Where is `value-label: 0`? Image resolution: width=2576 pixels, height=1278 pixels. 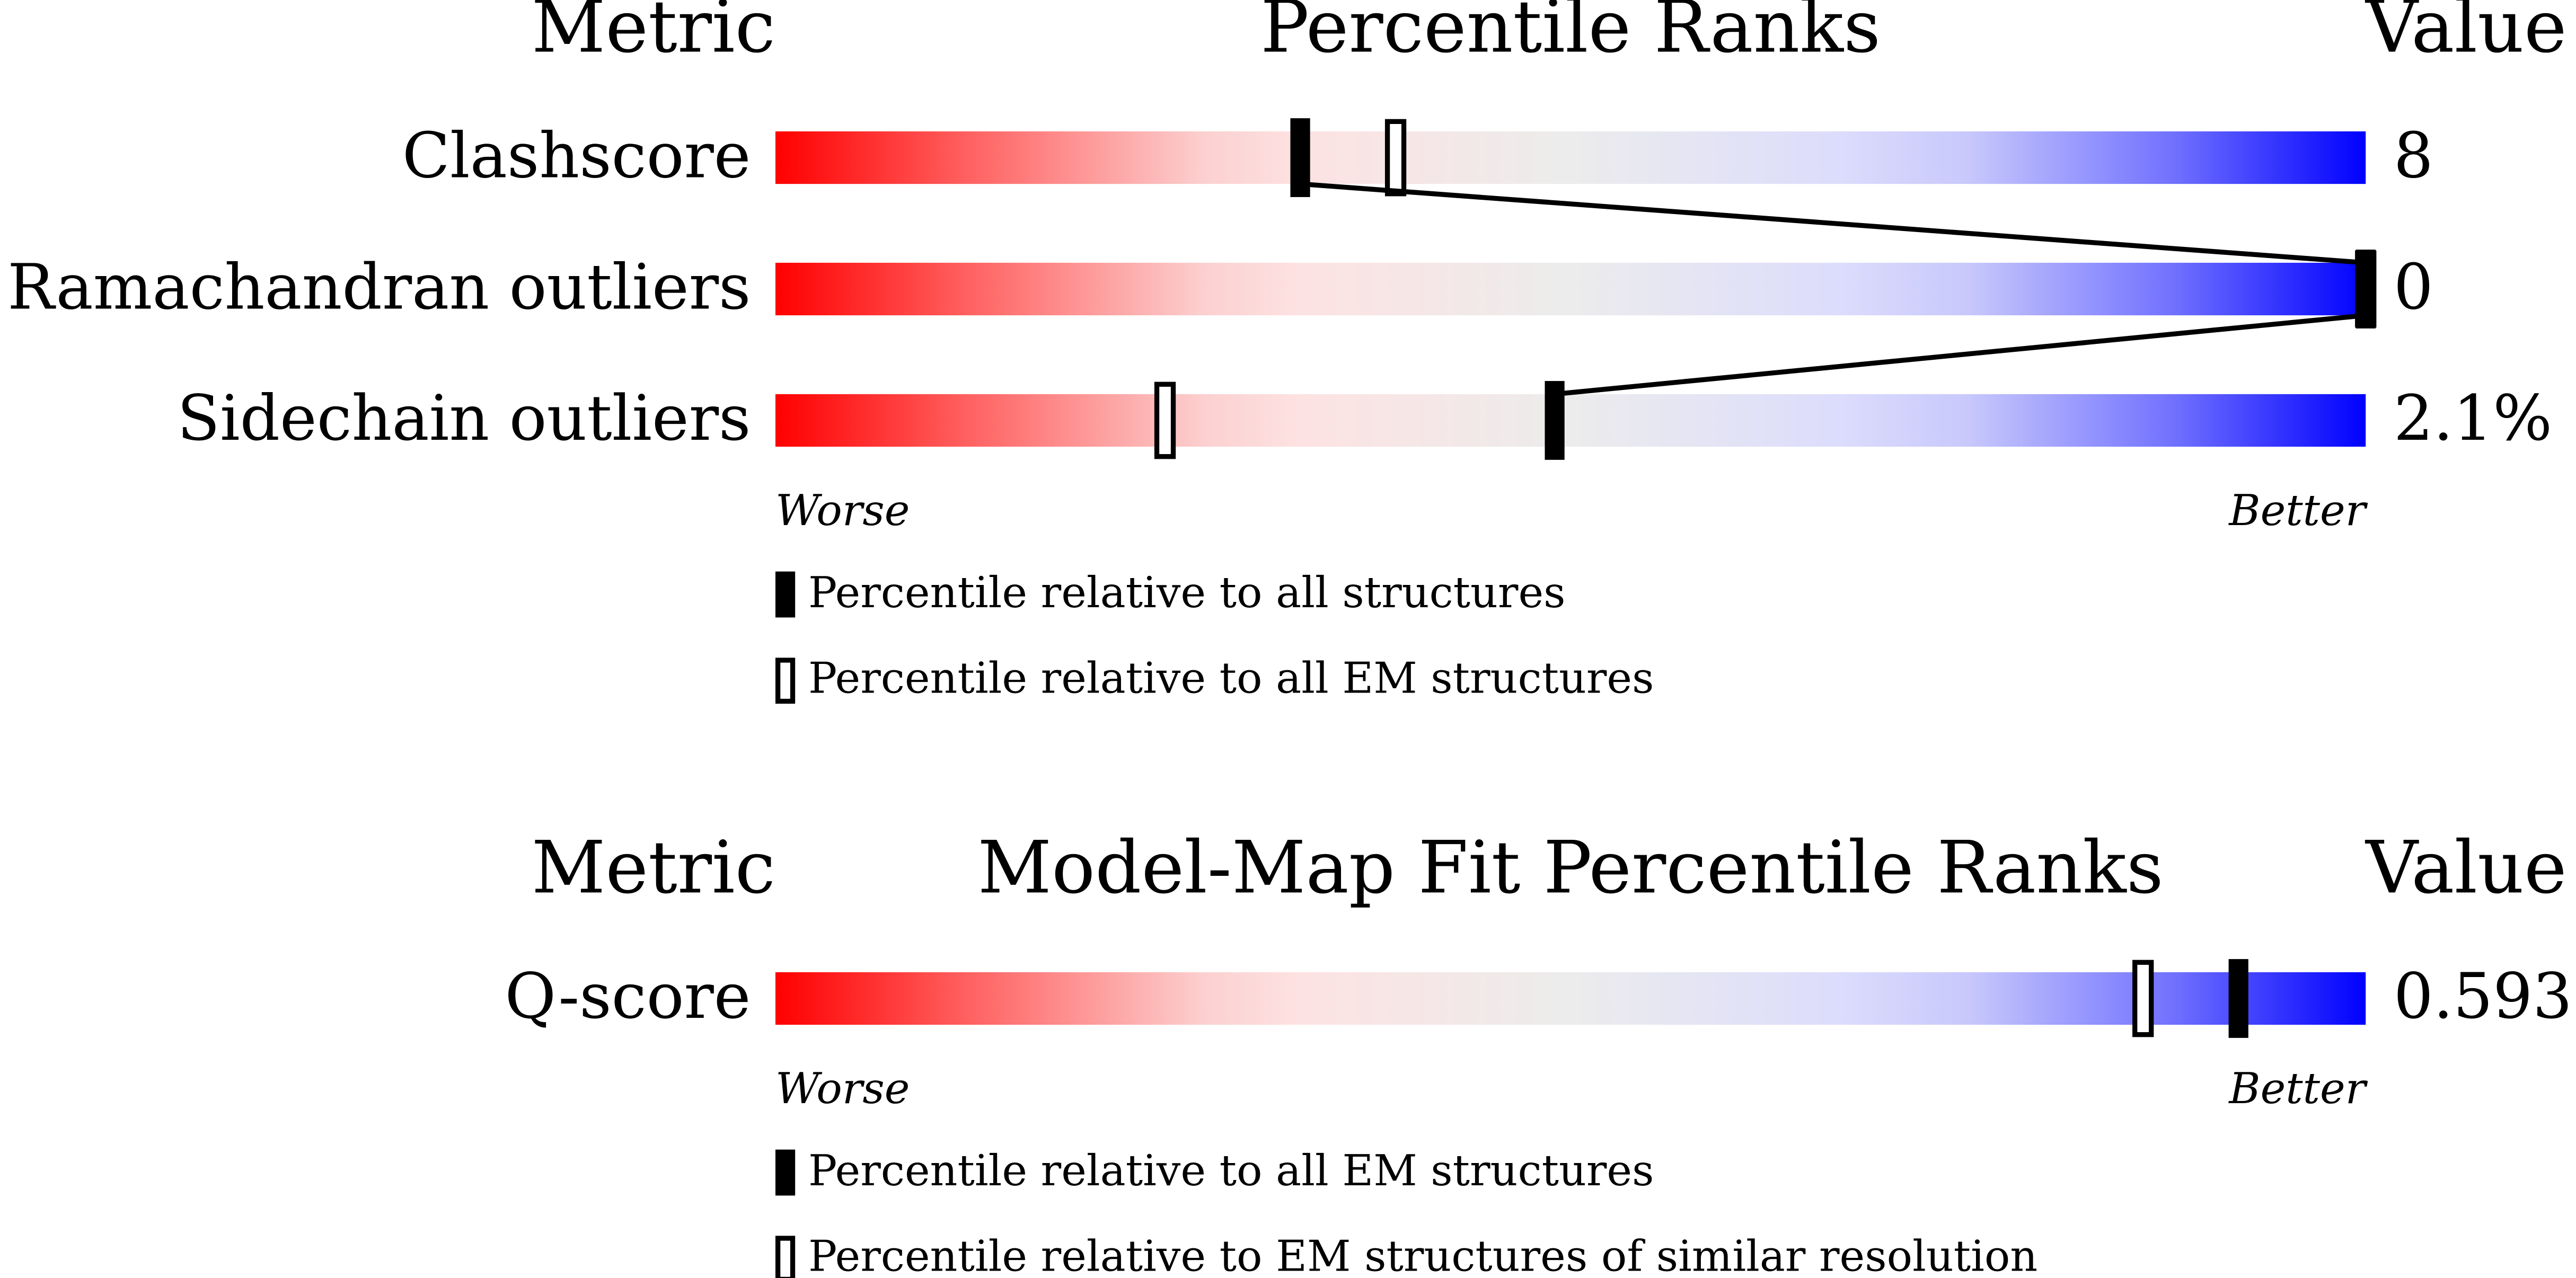
value-label: 0 is located at coordinates (2413, 287).